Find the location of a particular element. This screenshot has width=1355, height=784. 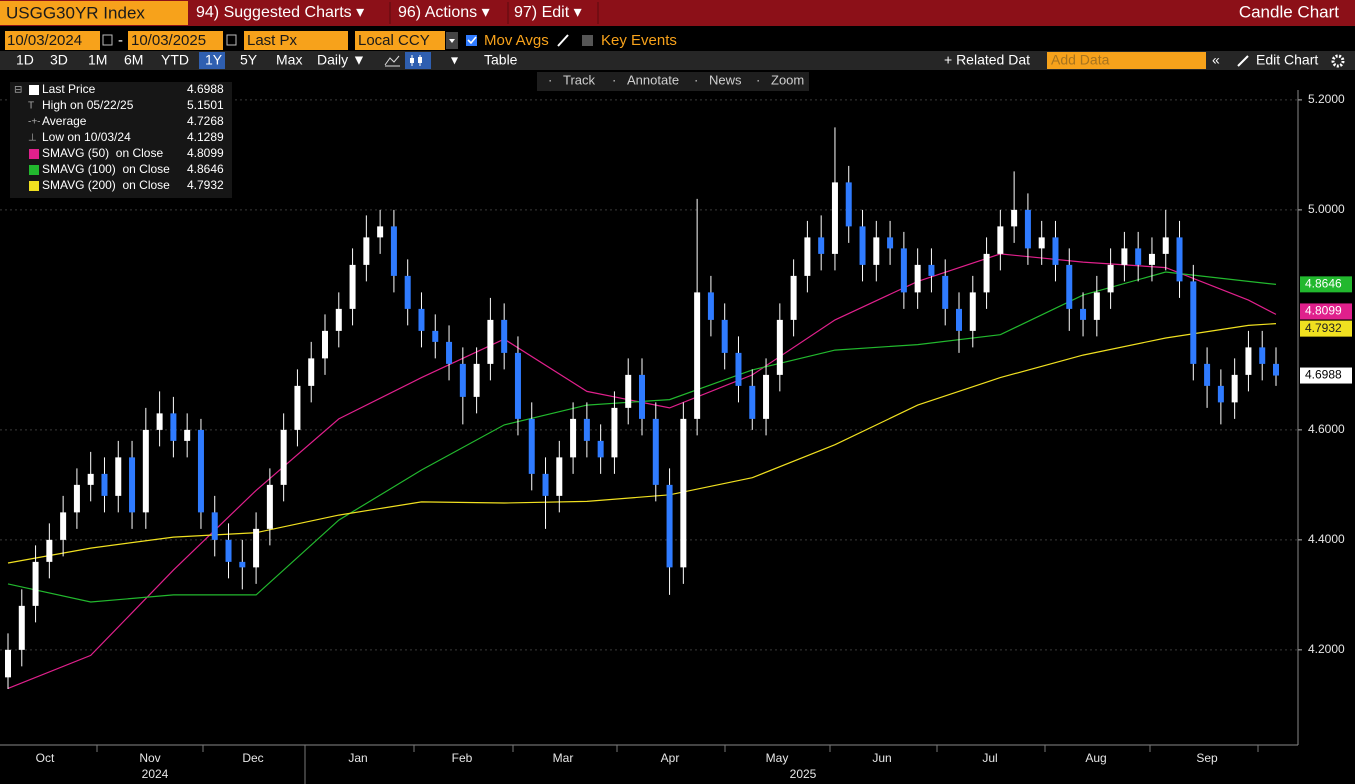

frequency: Daily ▼ is located at coordinates (341, 60).